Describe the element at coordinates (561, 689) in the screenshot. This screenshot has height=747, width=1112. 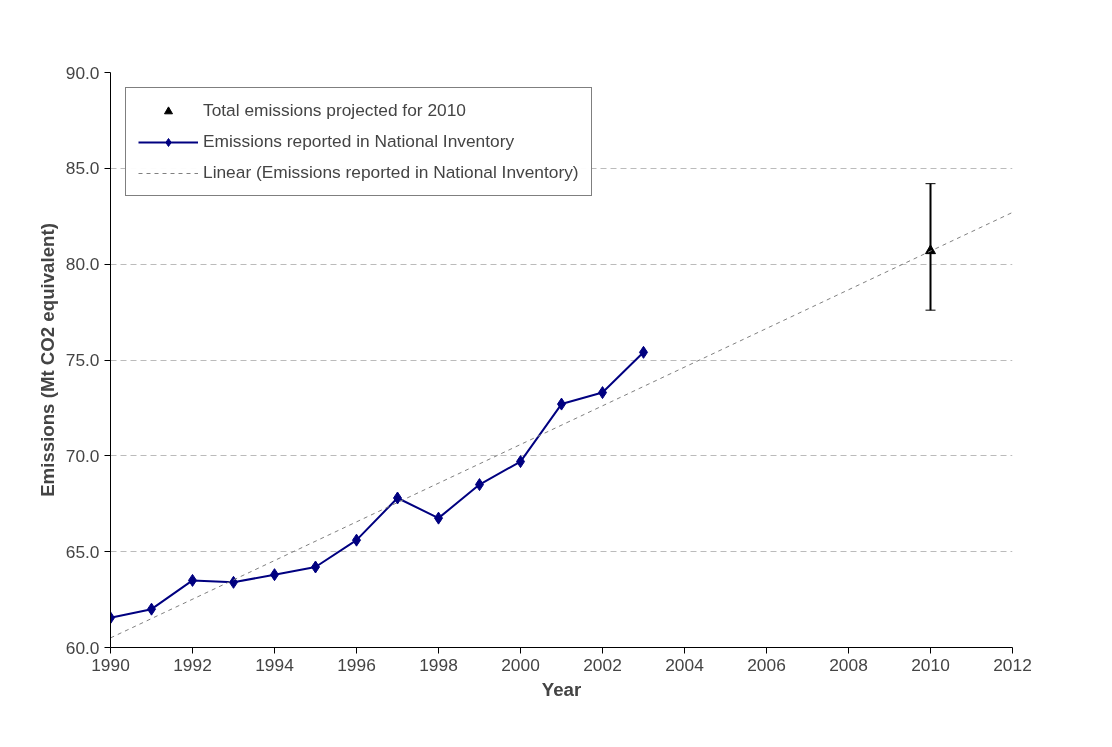
I see `x-axis-title: Year` at that location.